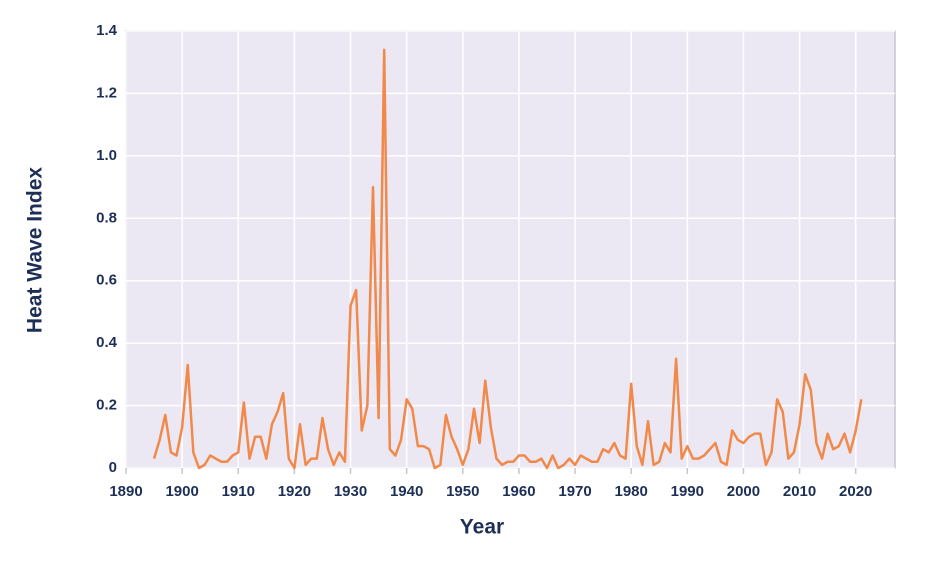 This screenshot has height=564, width=928. I want to click on x-tick-label: 1920, so click(294, 491).